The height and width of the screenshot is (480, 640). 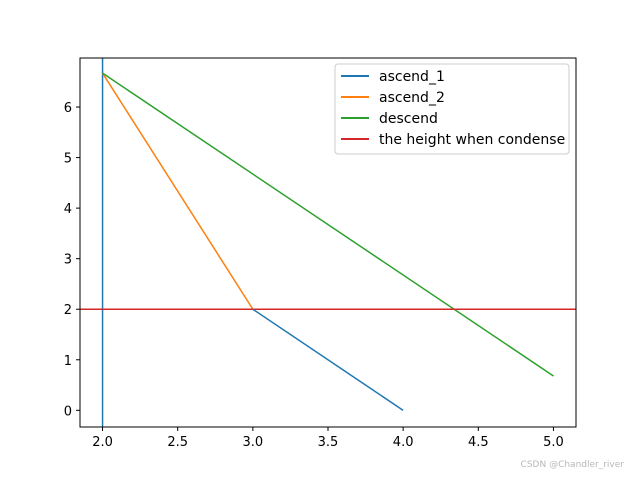 What do you see at coordinates (408, 119) in the screenshot?
I see `legend-entry-label: descend` at bounding box center [408, 119].